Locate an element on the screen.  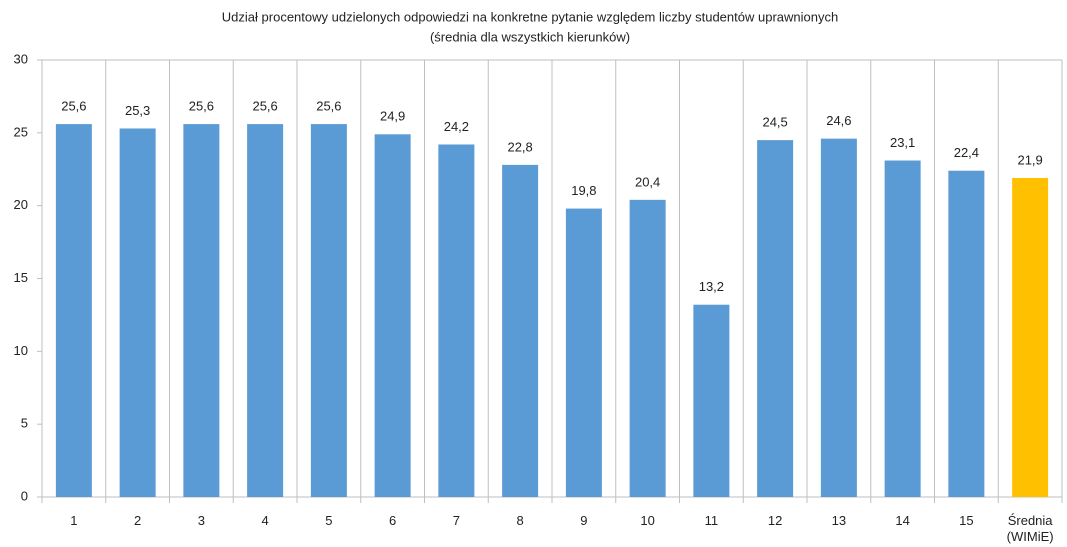
x-tick-label: 2 is located at coordinates (138, 520).